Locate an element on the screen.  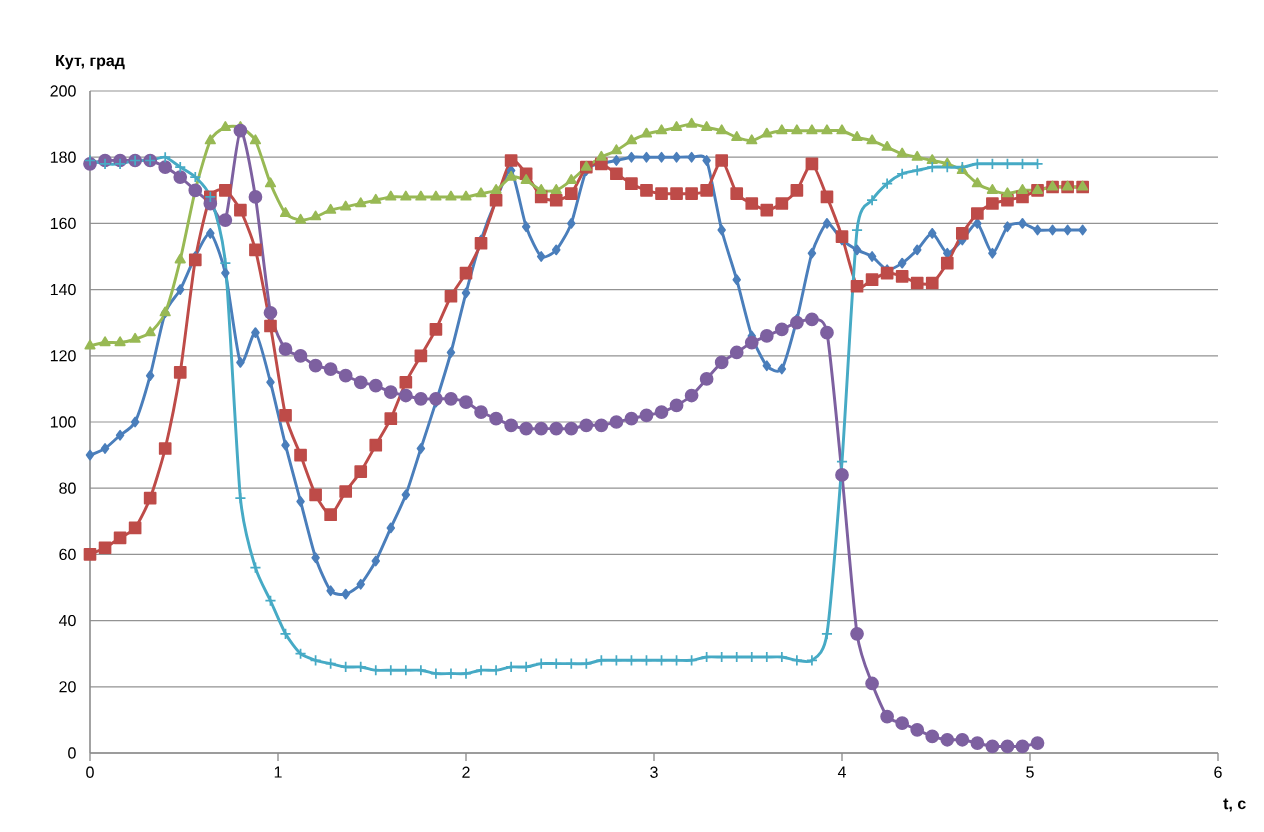
y-axis-title: Кут, град is located at coordinates (90, 62).